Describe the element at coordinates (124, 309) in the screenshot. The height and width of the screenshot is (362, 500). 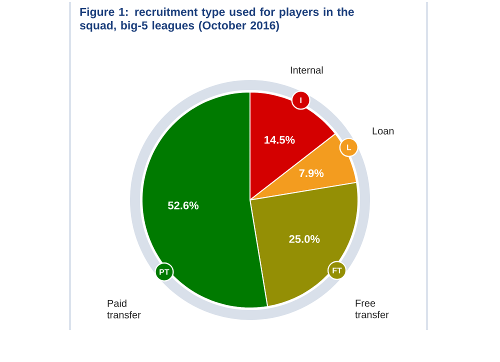
I see `slice-label: Paid transfer` at that location.